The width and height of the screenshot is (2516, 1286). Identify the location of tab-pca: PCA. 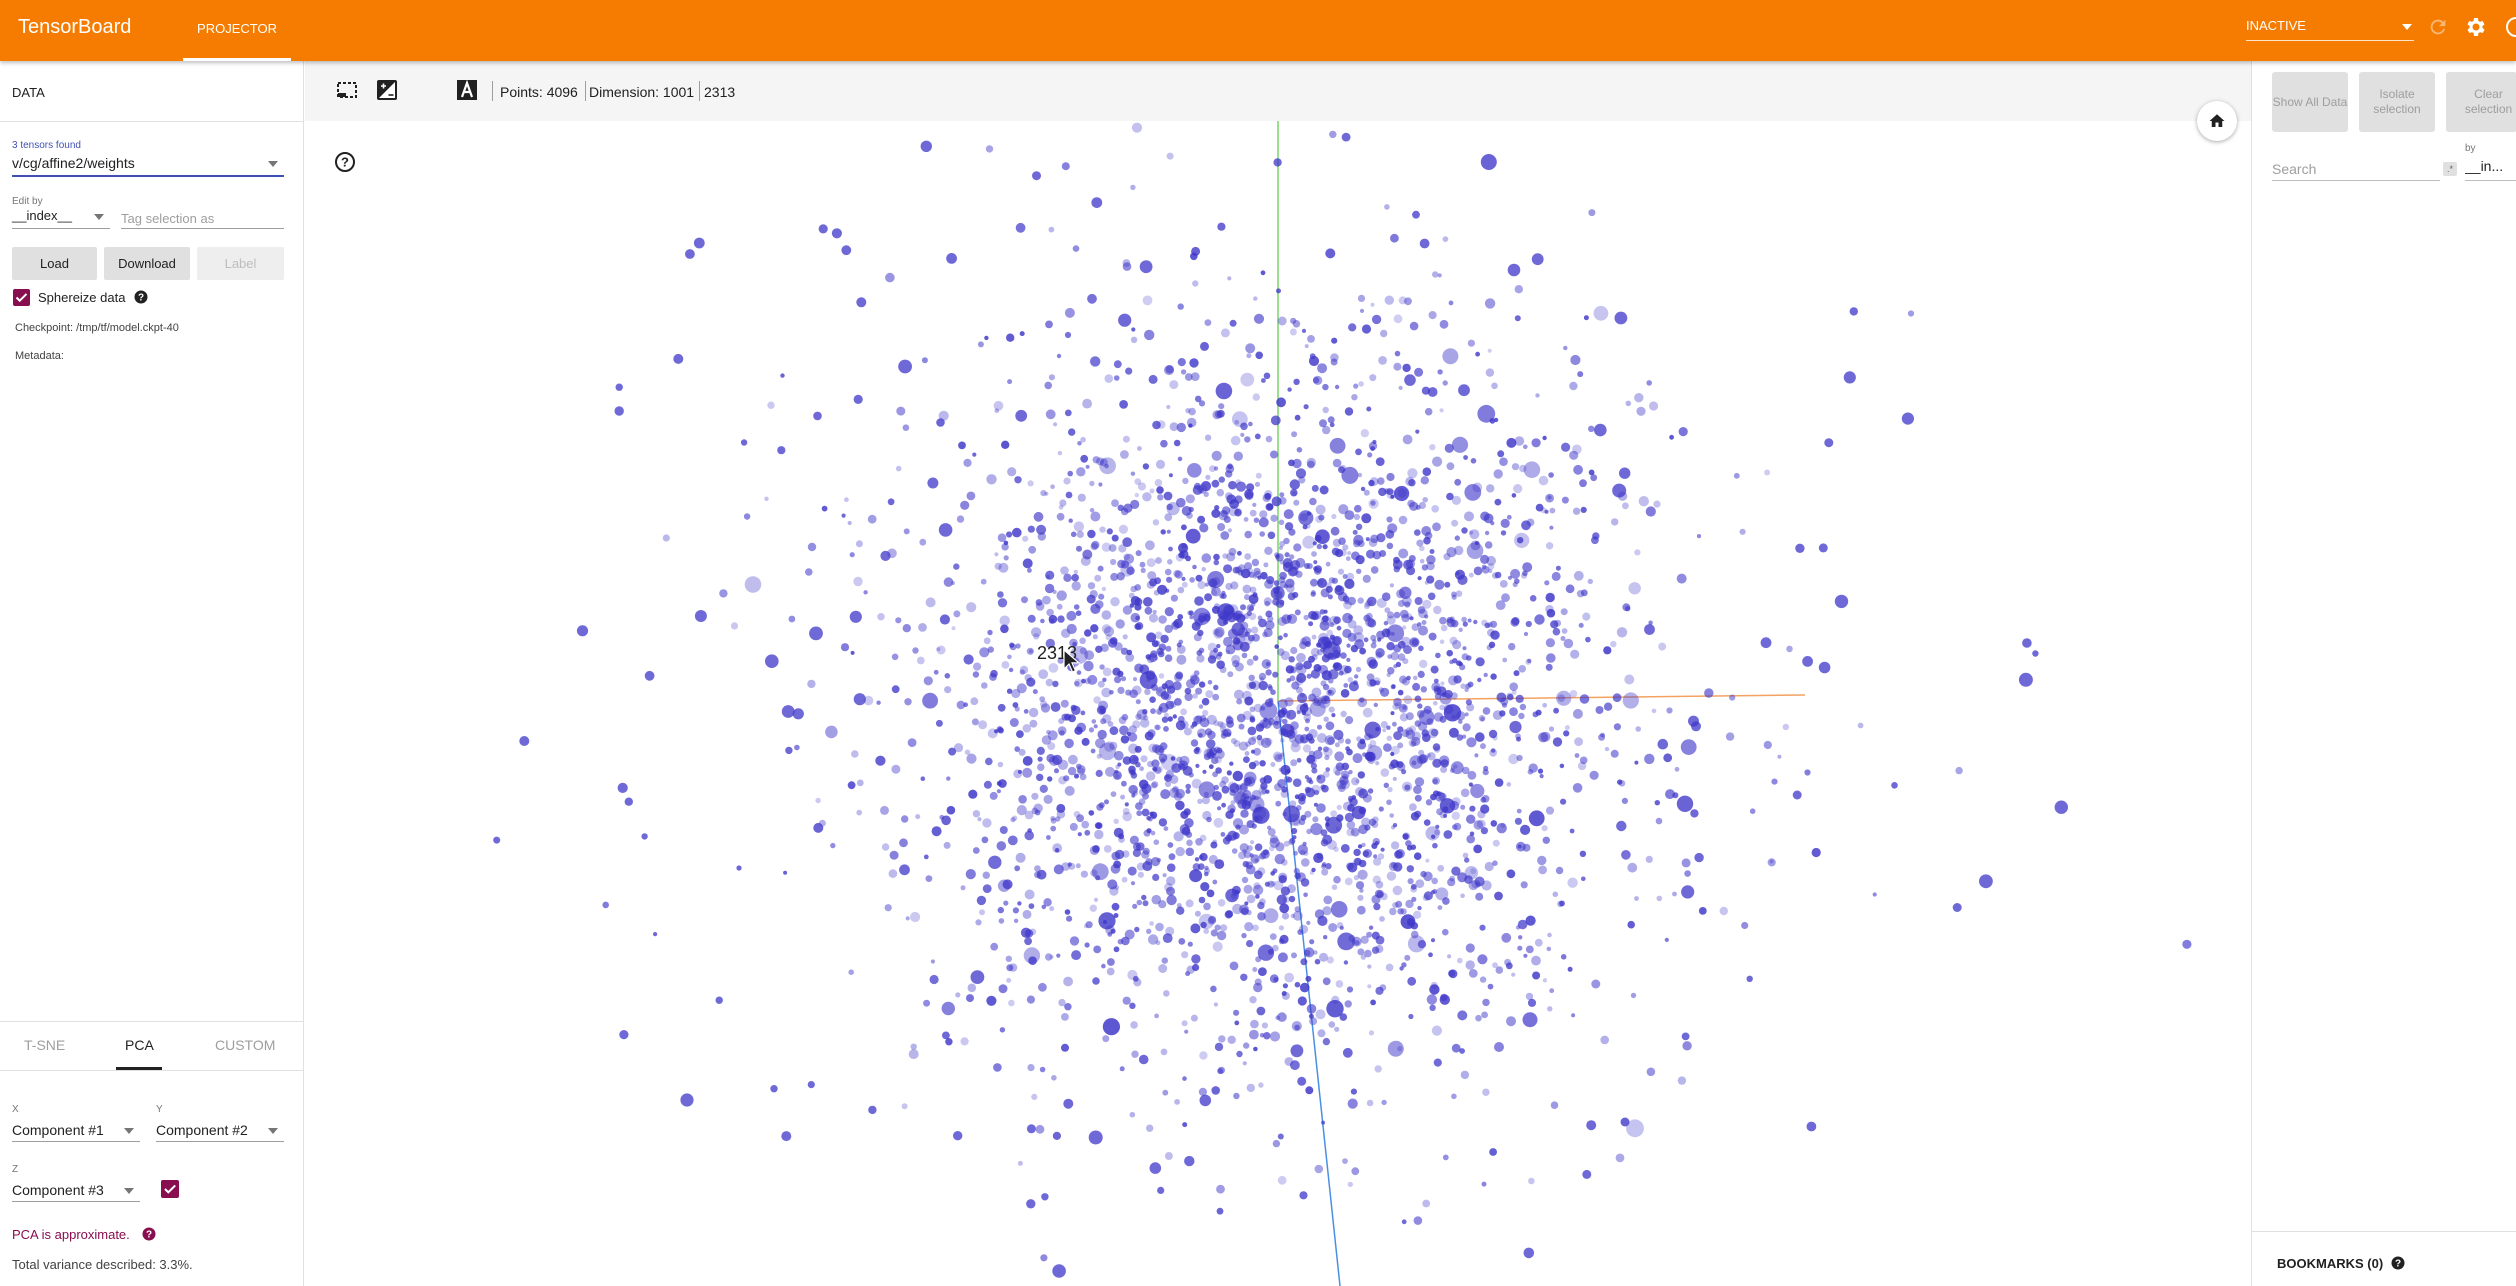
(139, 1045).